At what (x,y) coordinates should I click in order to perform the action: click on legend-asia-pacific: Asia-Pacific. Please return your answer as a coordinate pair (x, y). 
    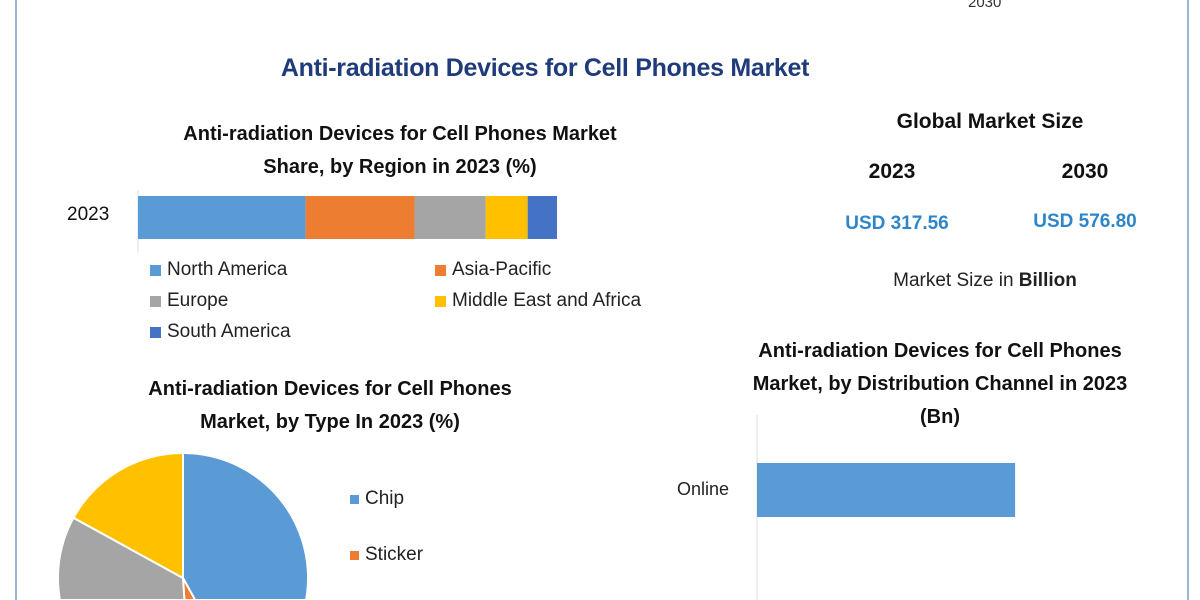
    Looking at the image, I should click on (493, 270).